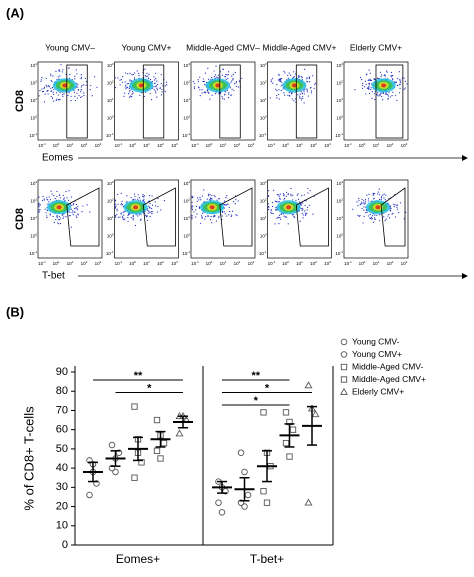 Image resolution: width=474 pixels, height=577 pixels. Describe the element at coordinates (65, 545) in the screenshot. I see `y-tick-label: 0` at that location.